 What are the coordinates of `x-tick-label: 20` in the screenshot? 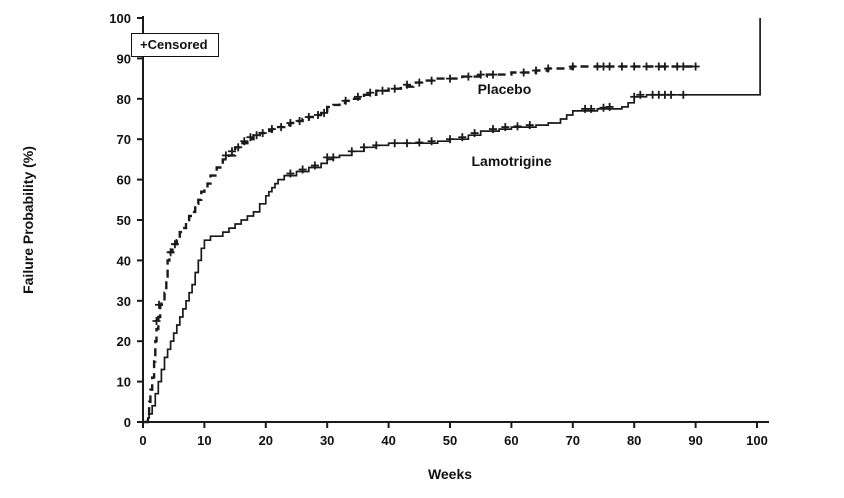 It's located at (266, 440).